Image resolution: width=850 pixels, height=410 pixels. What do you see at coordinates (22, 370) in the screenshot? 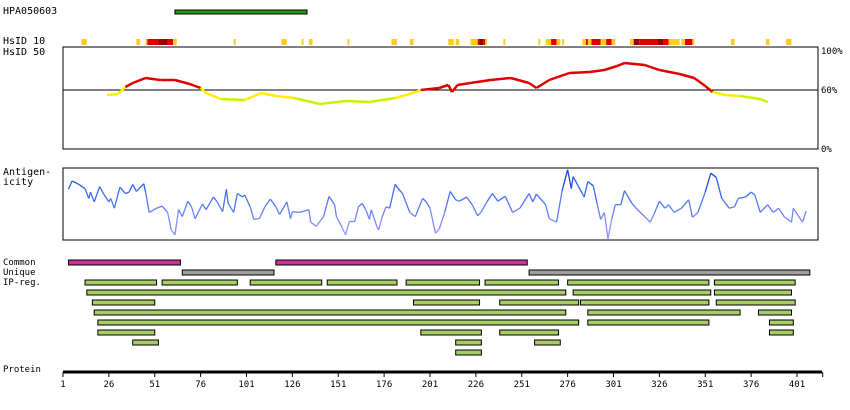
I see `protein-label: Protein` at bounding box center [22, 370].